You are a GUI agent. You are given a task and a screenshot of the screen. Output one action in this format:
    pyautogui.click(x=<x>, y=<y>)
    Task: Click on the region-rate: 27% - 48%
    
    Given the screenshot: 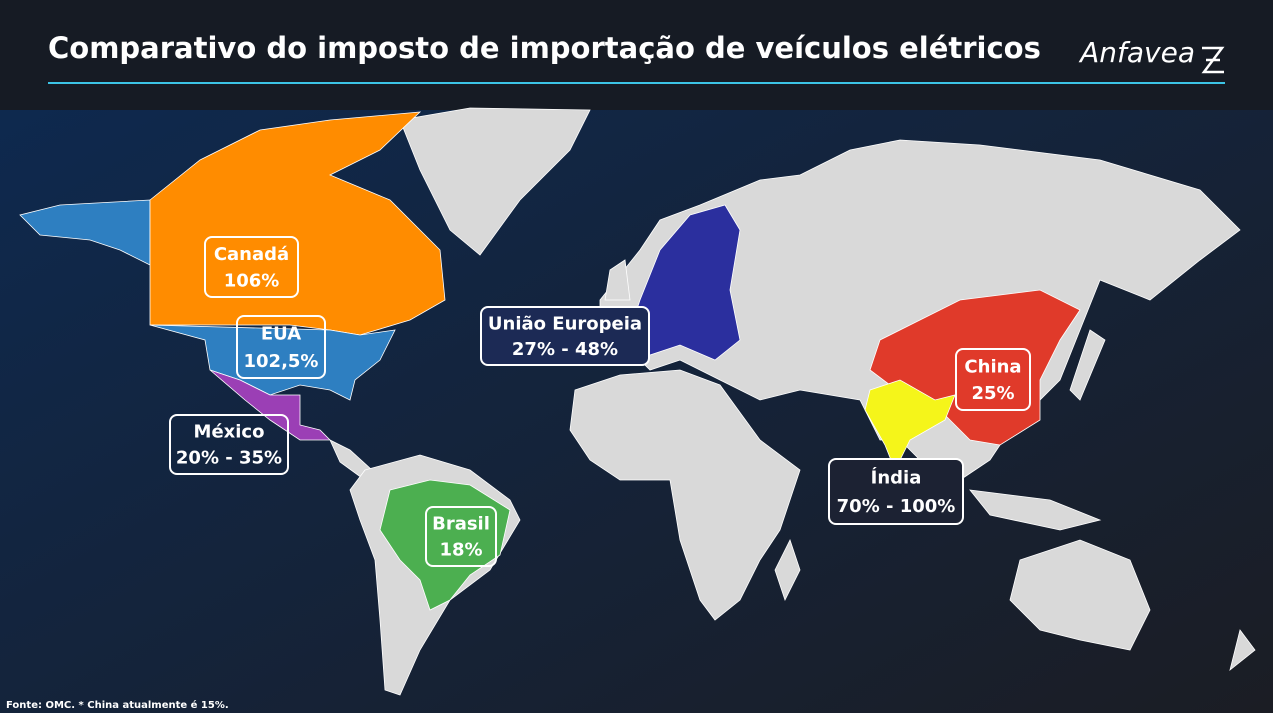 What is the action you would take?
    pyautogui.click(x=565, y=349)
    